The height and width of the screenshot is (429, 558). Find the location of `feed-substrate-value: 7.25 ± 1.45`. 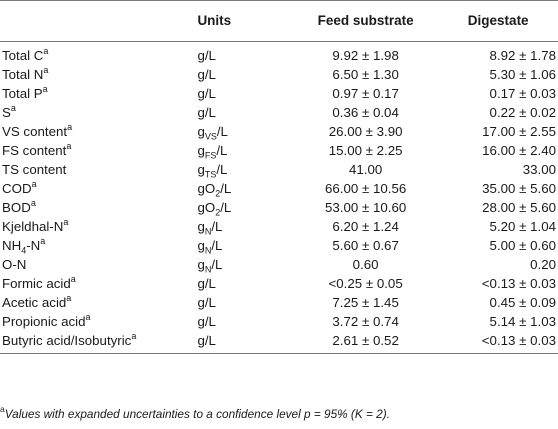

feed-substrate-value: 7.25 ± 1.45 is located at coordinates (365, 302).